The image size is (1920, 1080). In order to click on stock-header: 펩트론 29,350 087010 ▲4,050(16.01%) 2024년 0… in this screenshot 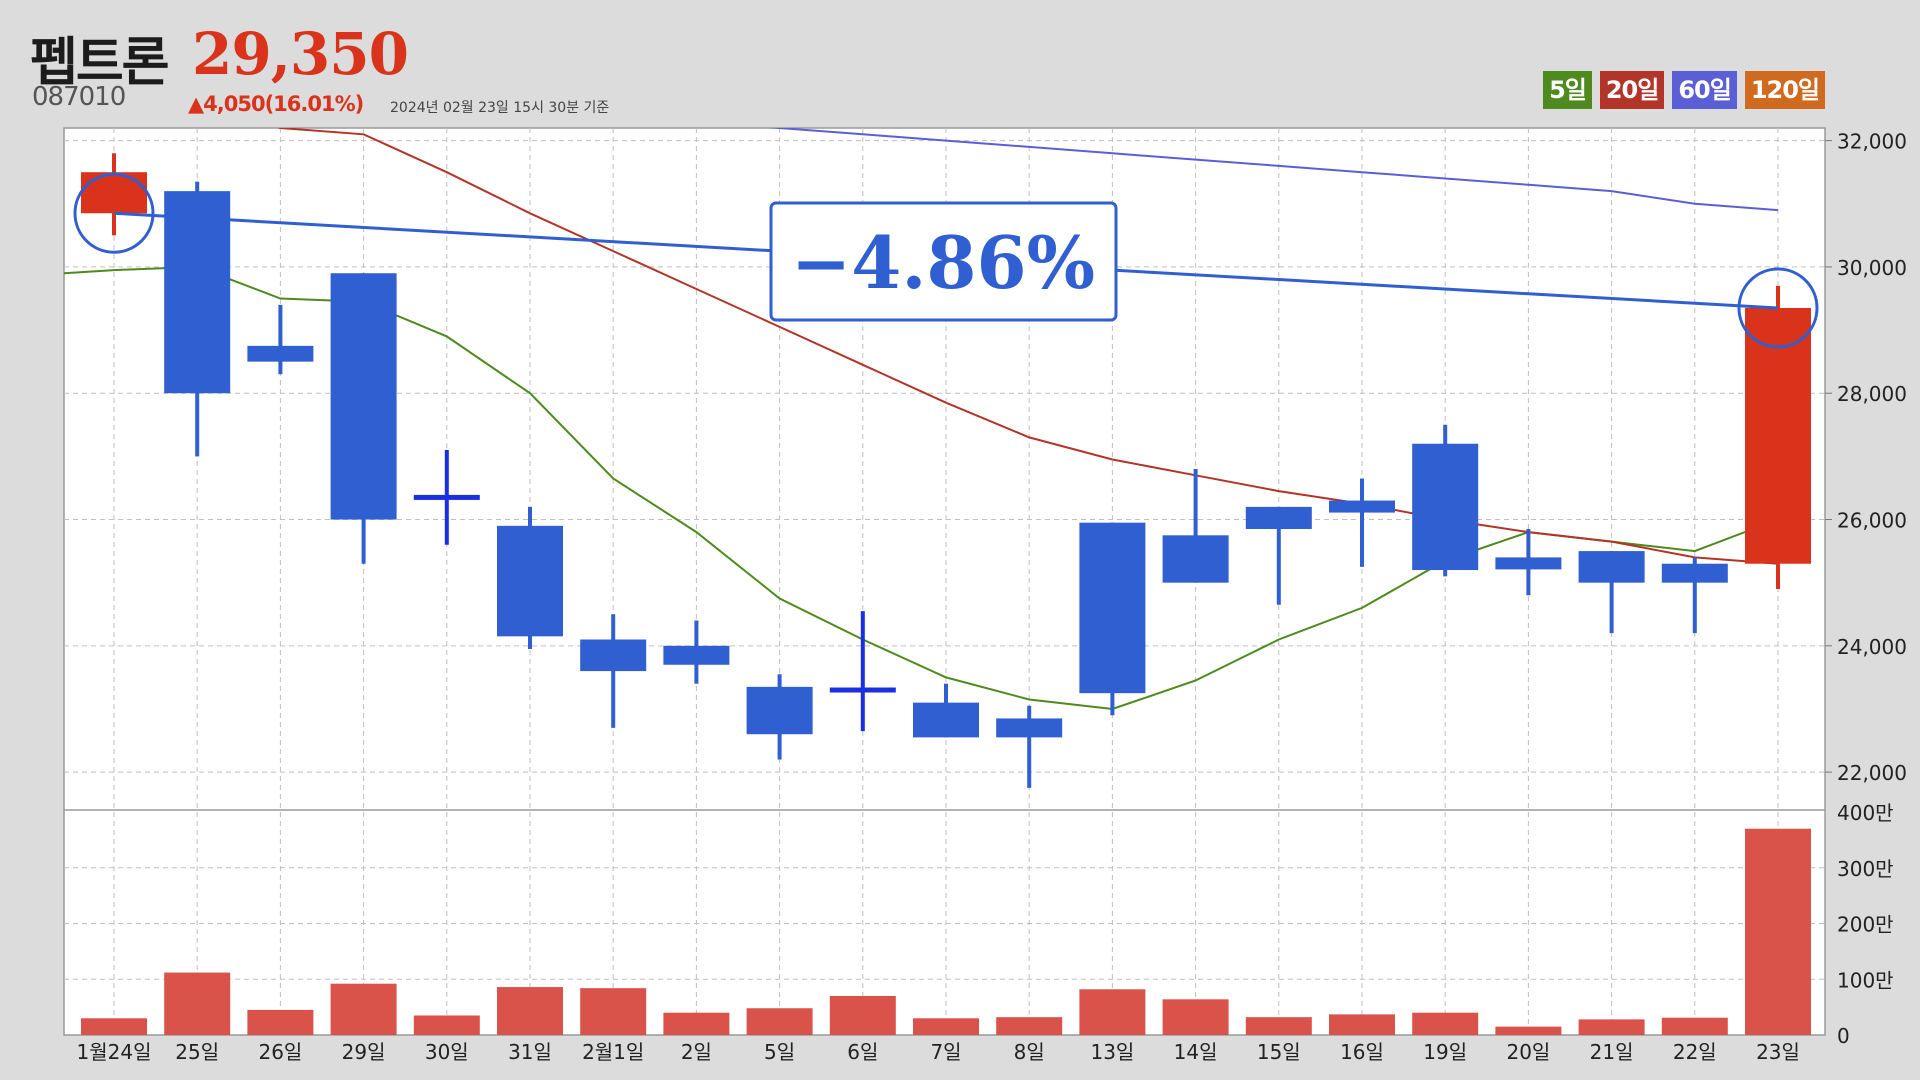, I will do `click(960, 65)`.